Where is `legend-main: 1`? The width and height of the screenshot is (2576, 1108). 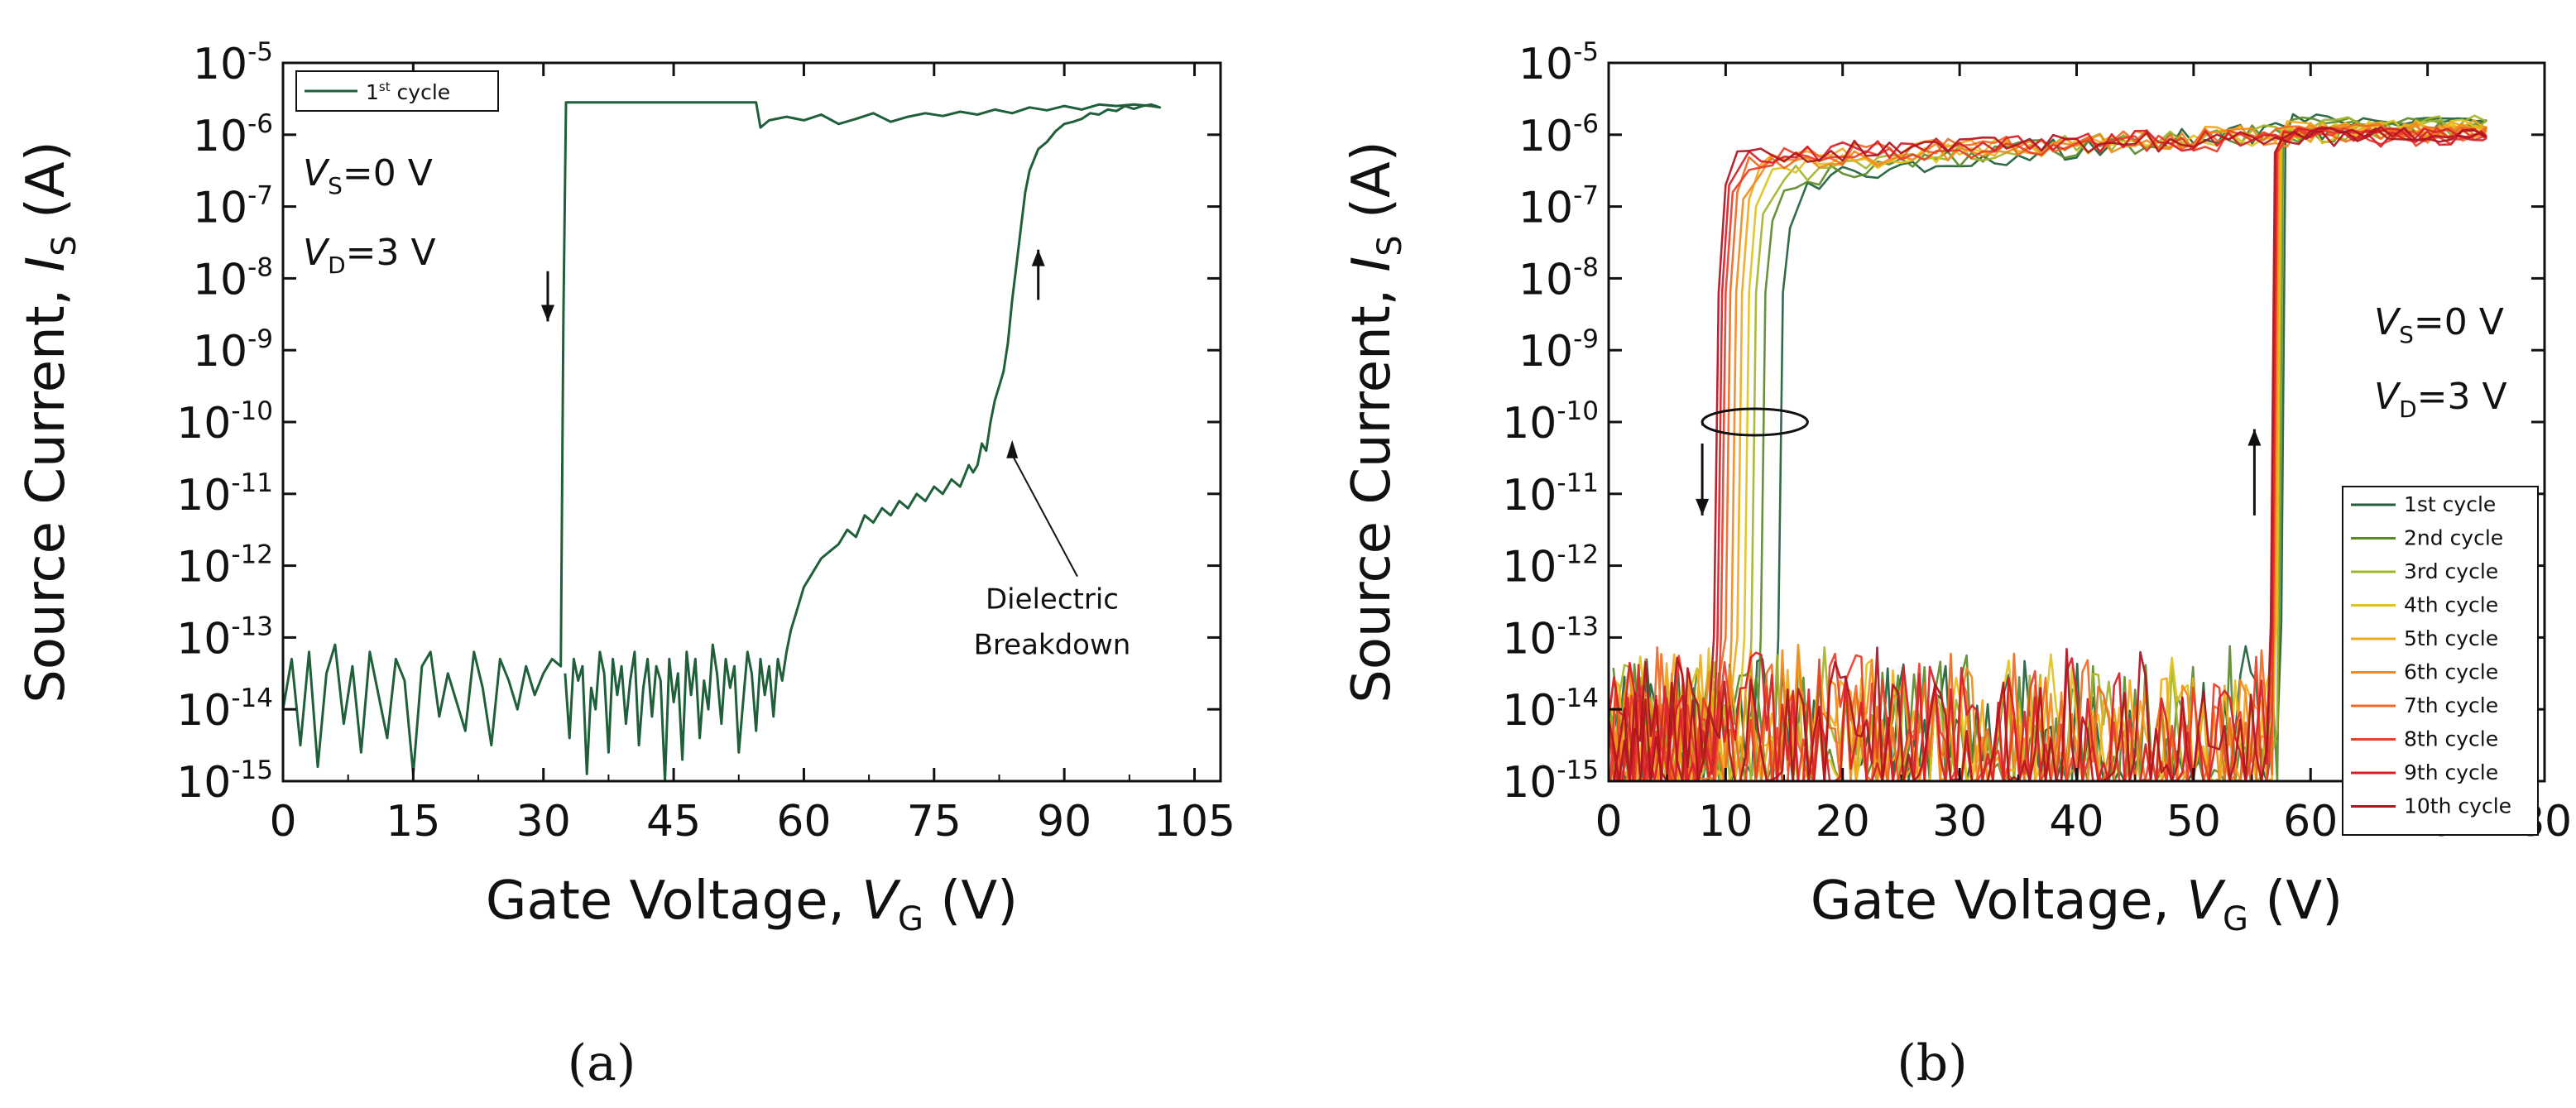
legend-main: 1 is located at coordinates (373, 92).